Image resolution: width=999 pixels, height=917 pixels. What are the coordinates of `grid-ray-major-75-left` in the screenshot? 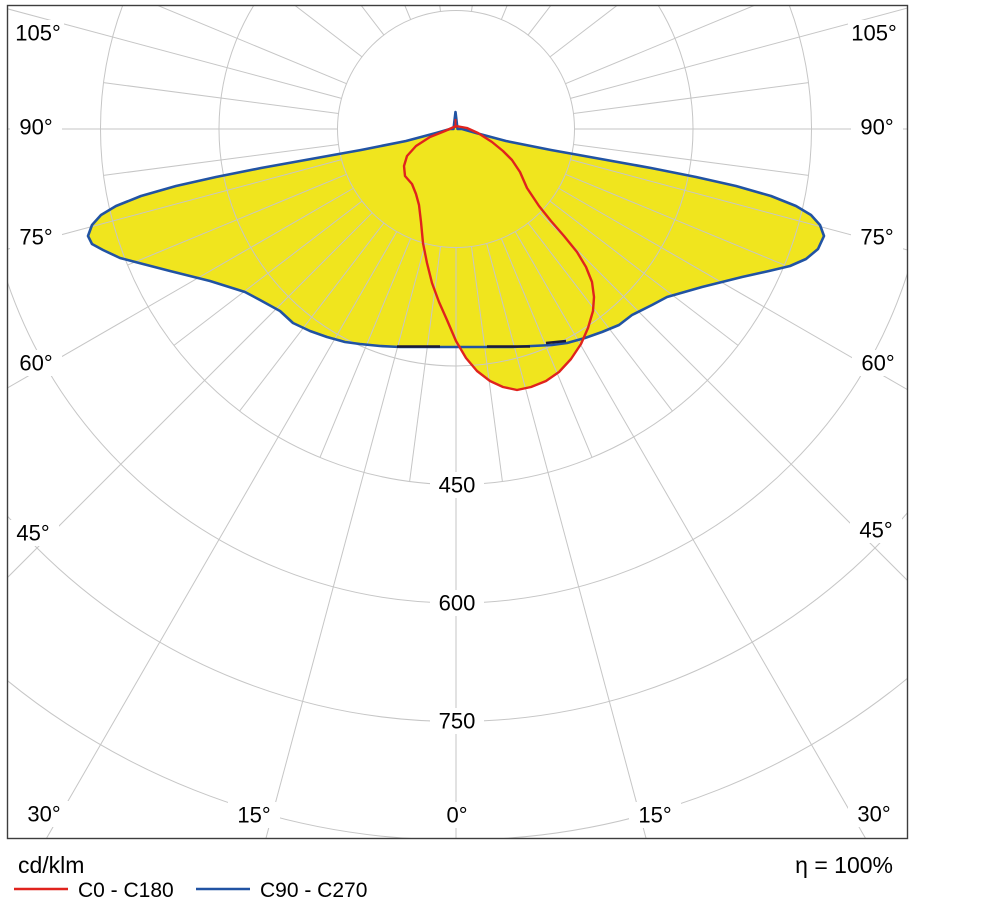 It's located at (174, 204).